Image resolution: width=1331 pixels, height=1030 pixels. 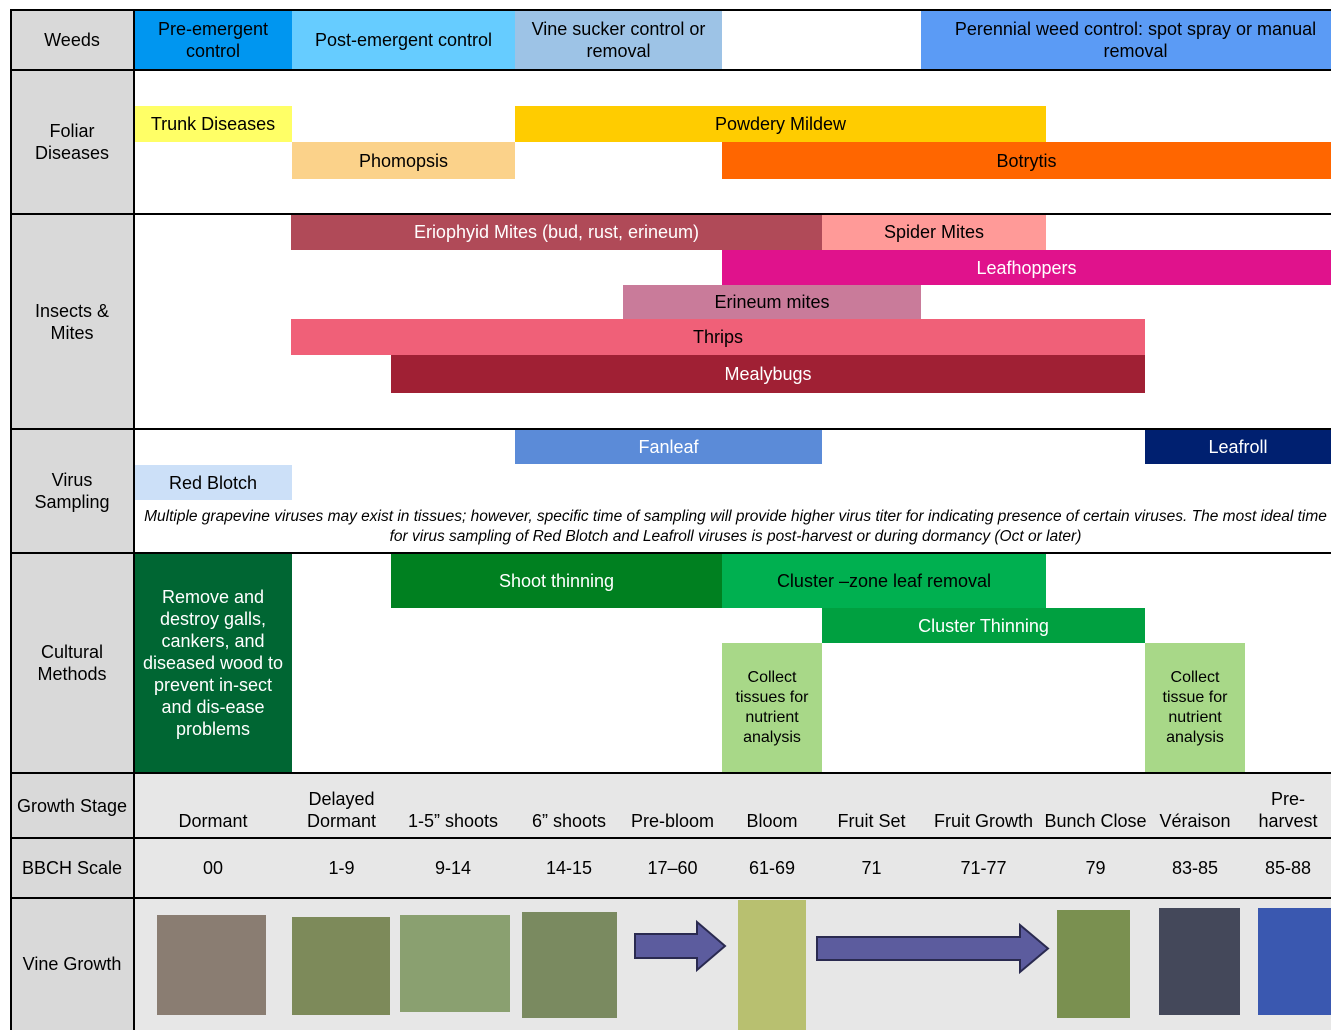 I want to click on bar: Cluster –zone leaf removal, so click(x=884, y=580).